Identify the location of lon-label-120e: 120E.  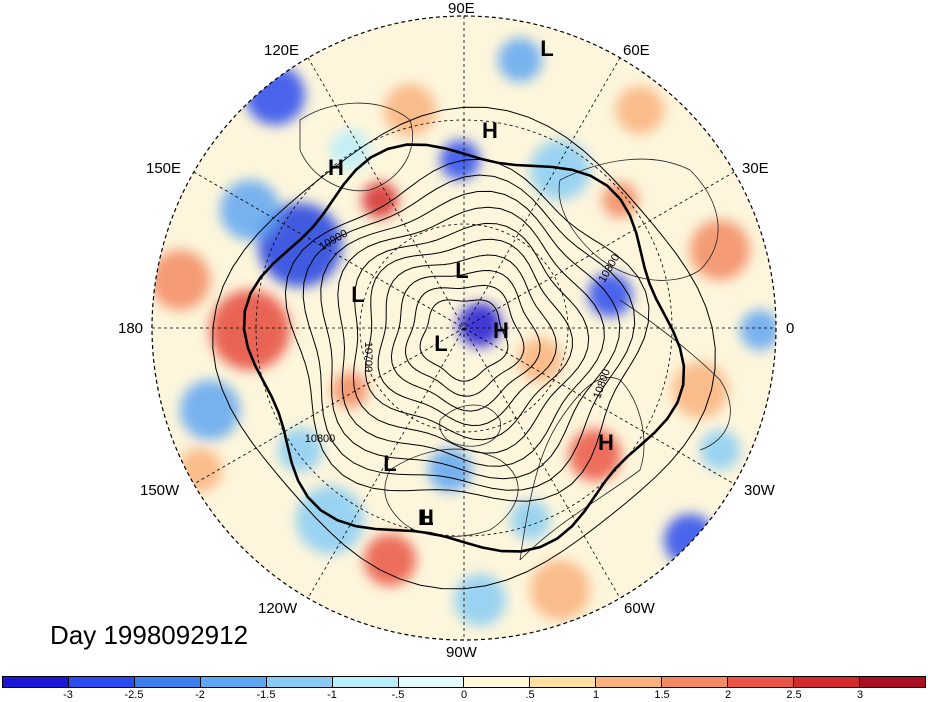
(282, 50).